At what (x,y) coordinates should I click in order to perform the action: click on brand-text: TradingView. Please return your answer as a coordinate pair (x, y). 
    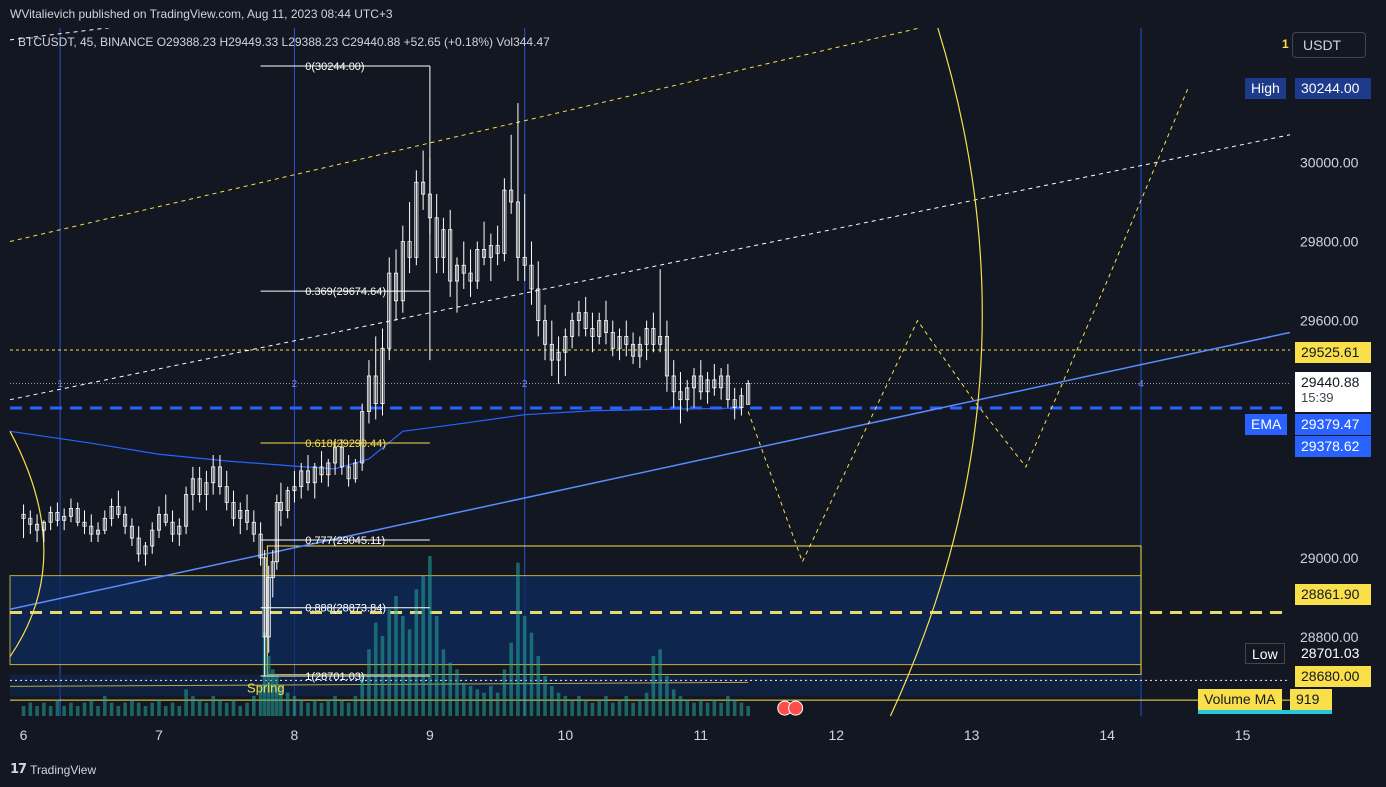
    Looking at the image, I should click on (63, 769).